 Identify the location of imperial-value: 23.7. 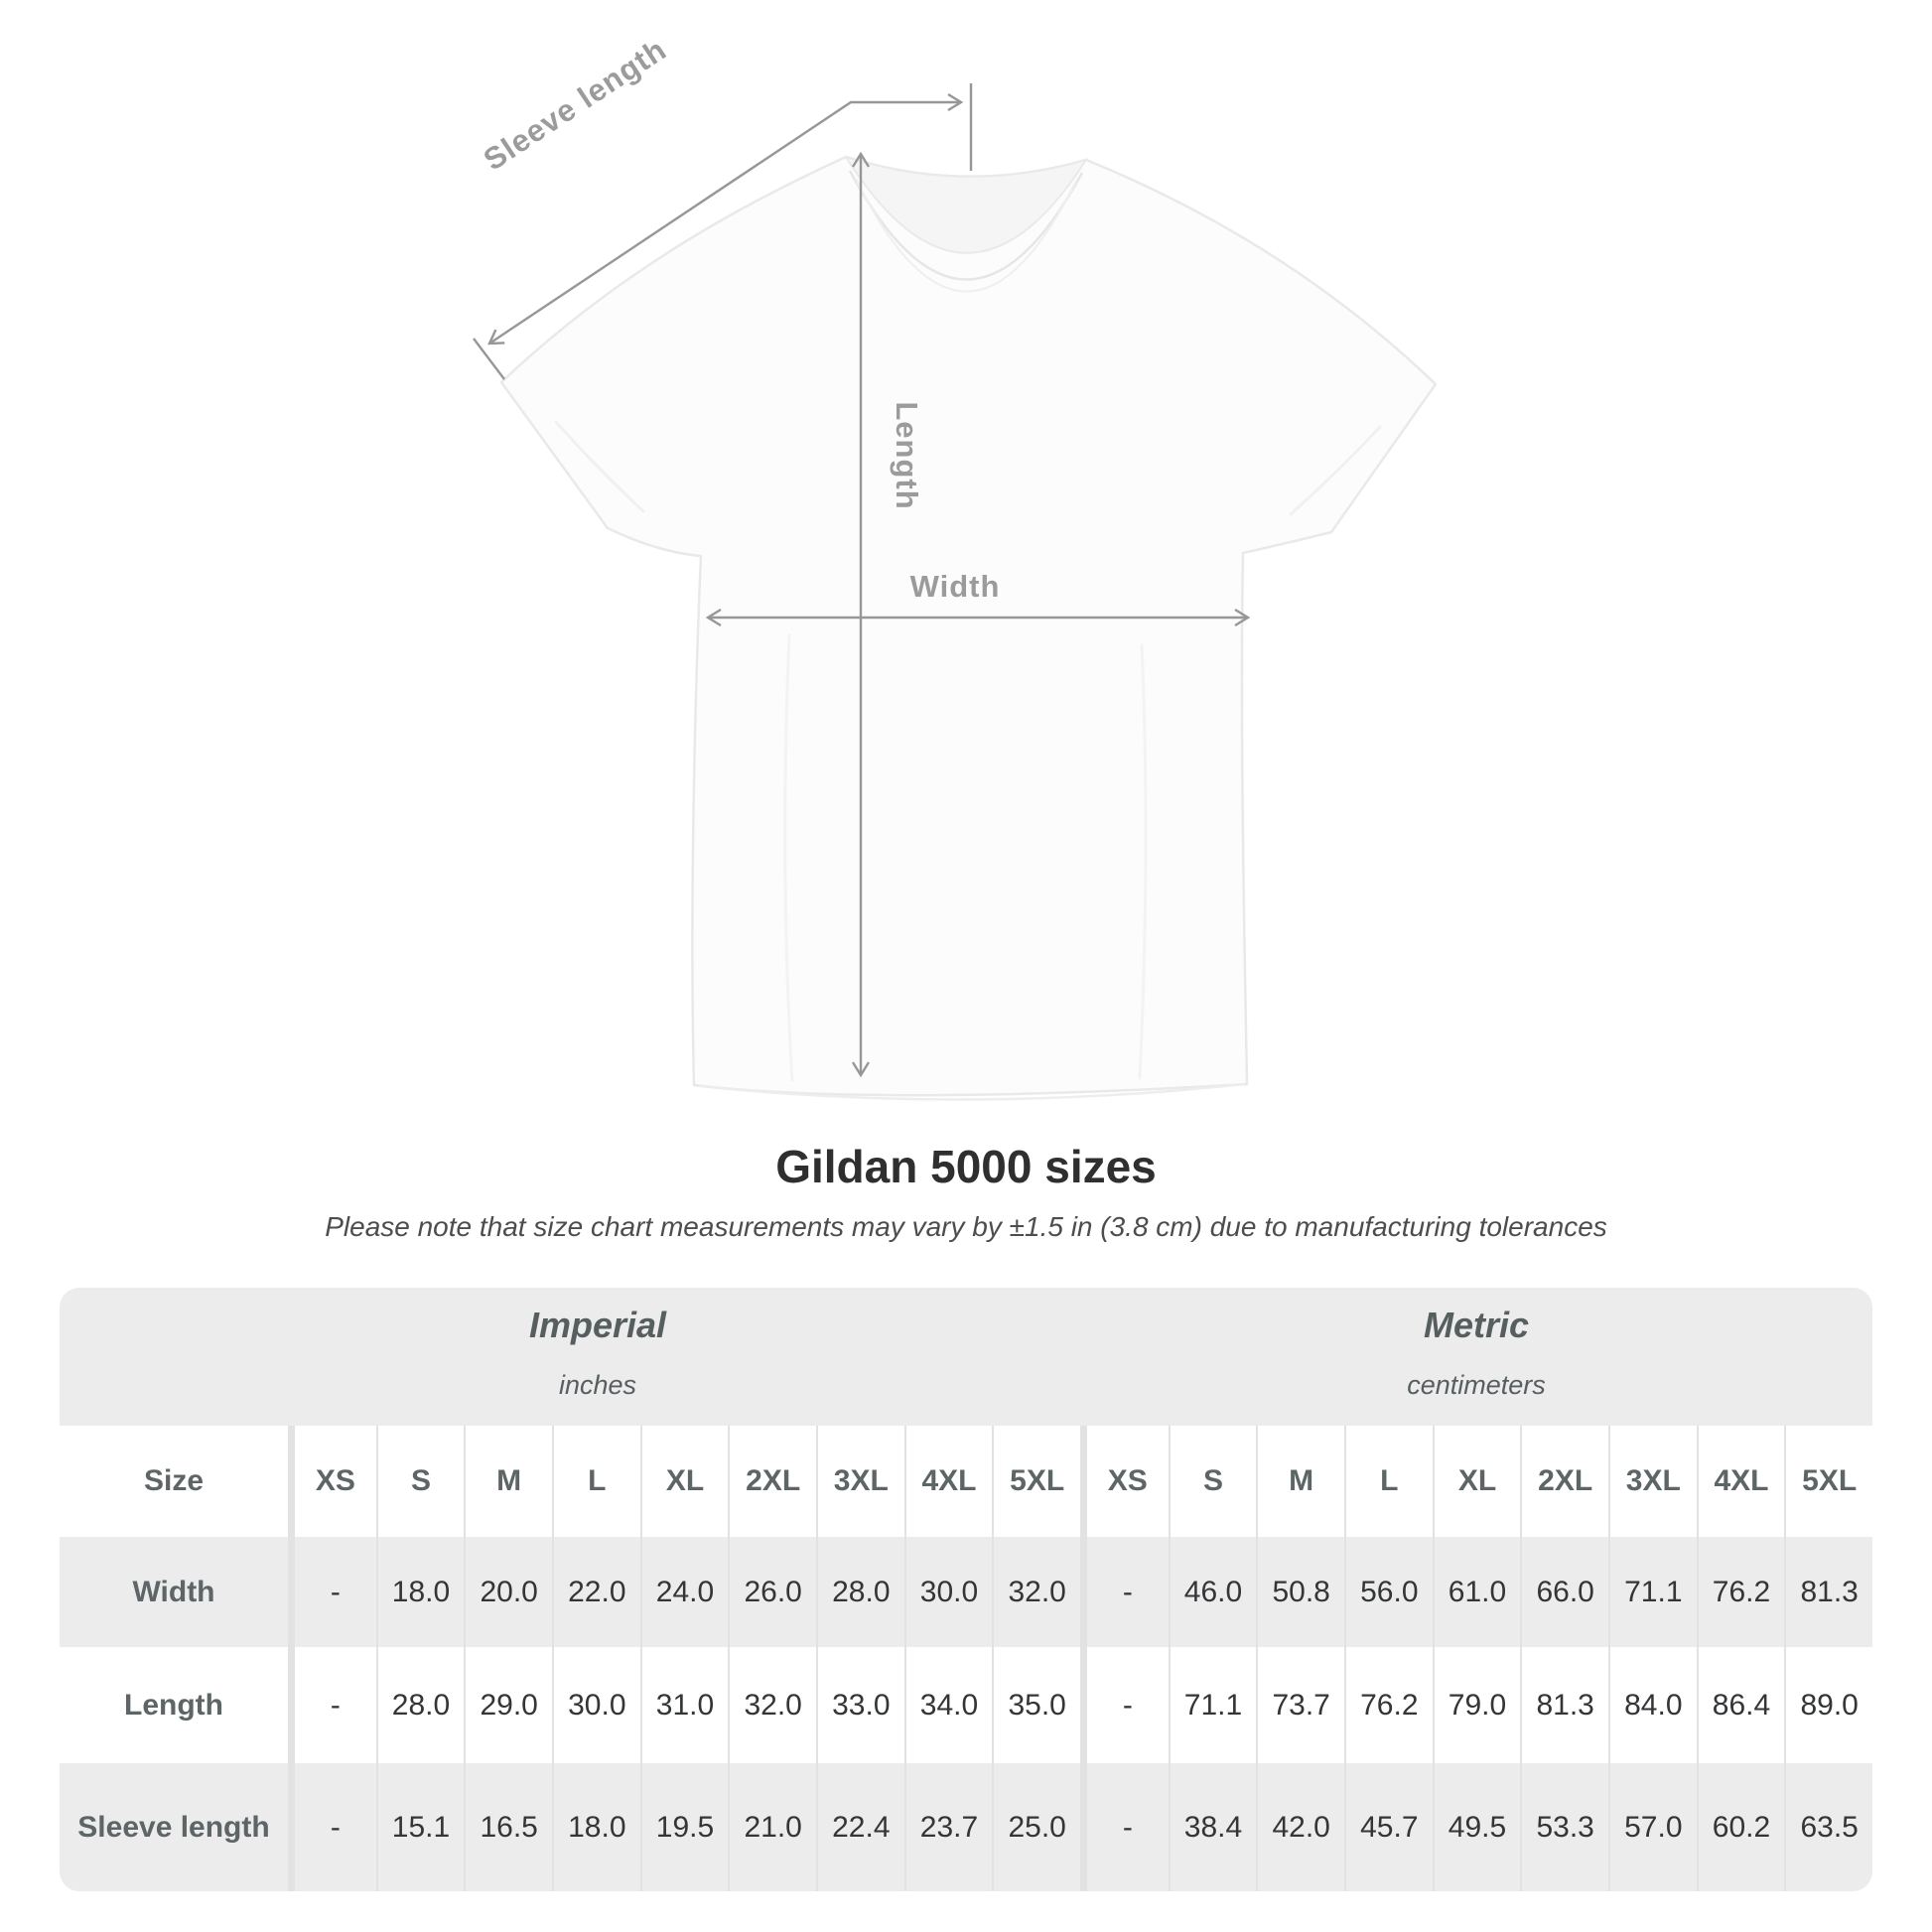
(948, 1827).